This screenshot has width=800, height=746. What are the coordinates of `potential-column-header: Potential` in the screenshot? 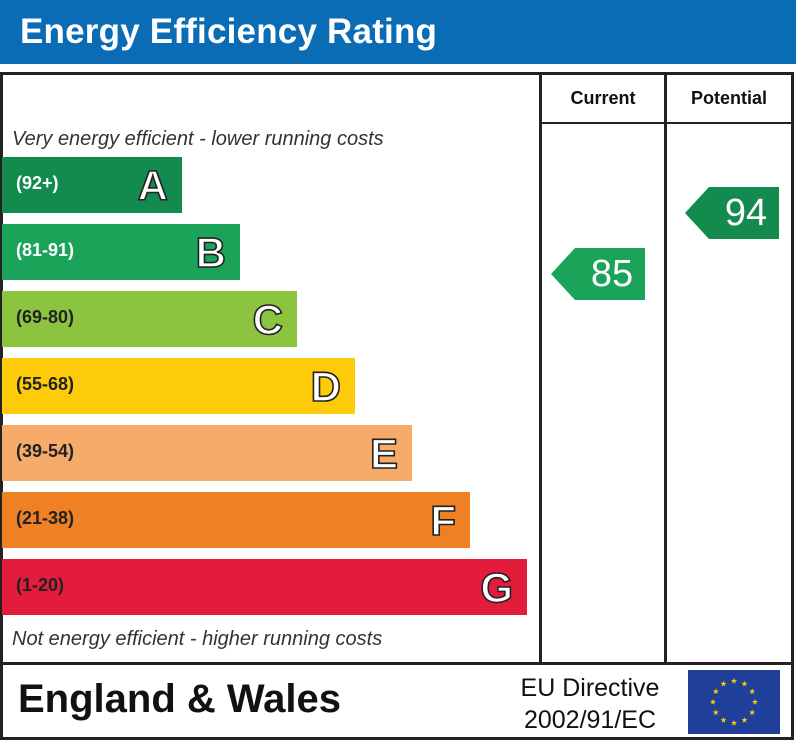 It's located at (728, 98).